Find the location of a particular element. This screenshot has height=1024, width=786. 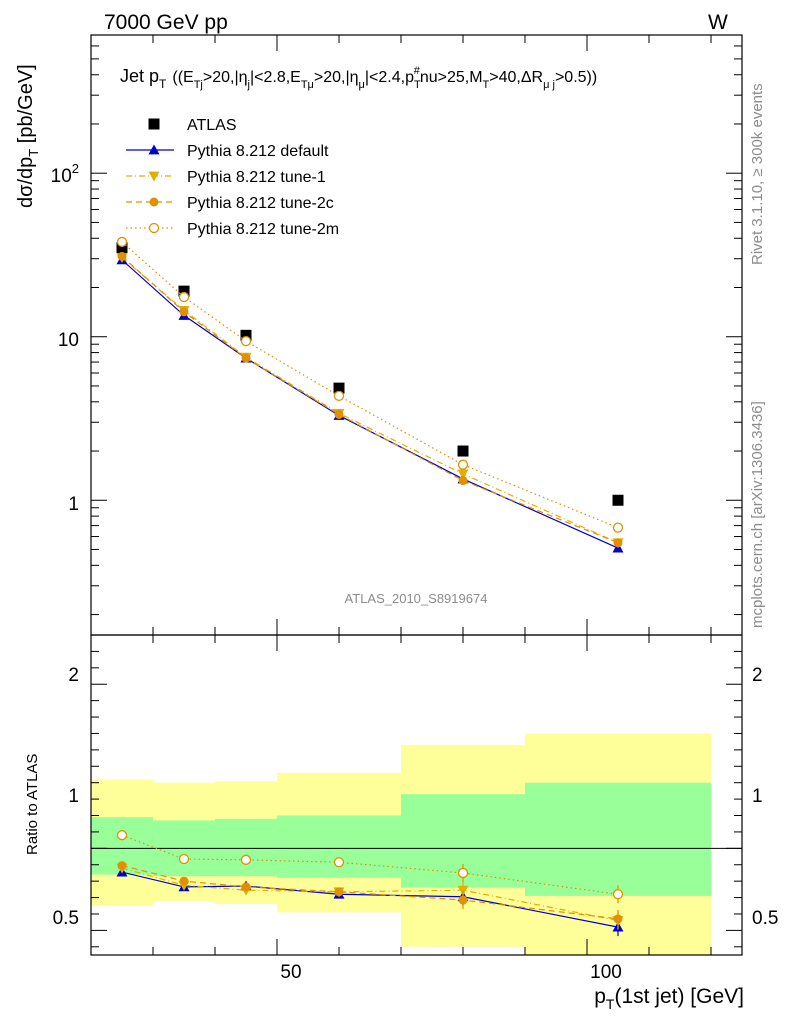

x-tick-label-100: 100 is located at coordinates (606, 972).